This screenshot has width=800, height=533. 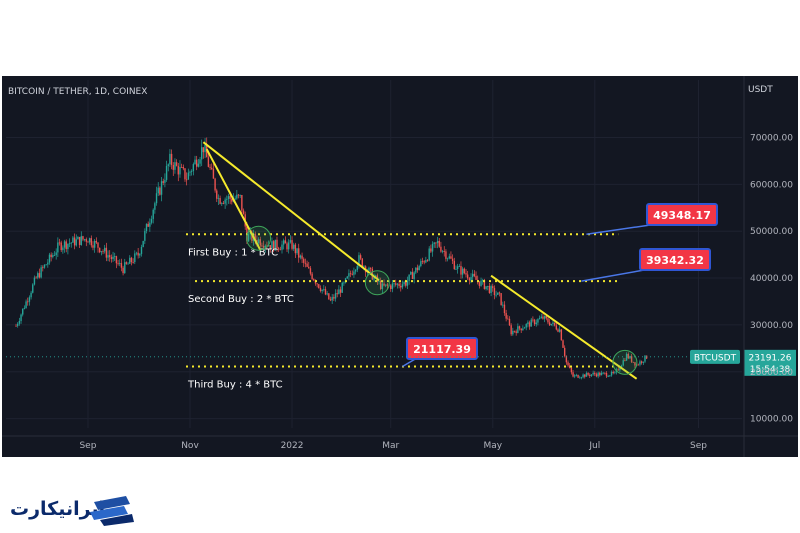 I want to click on price-callout-label: 39342.32, so click(x=675, y=260).